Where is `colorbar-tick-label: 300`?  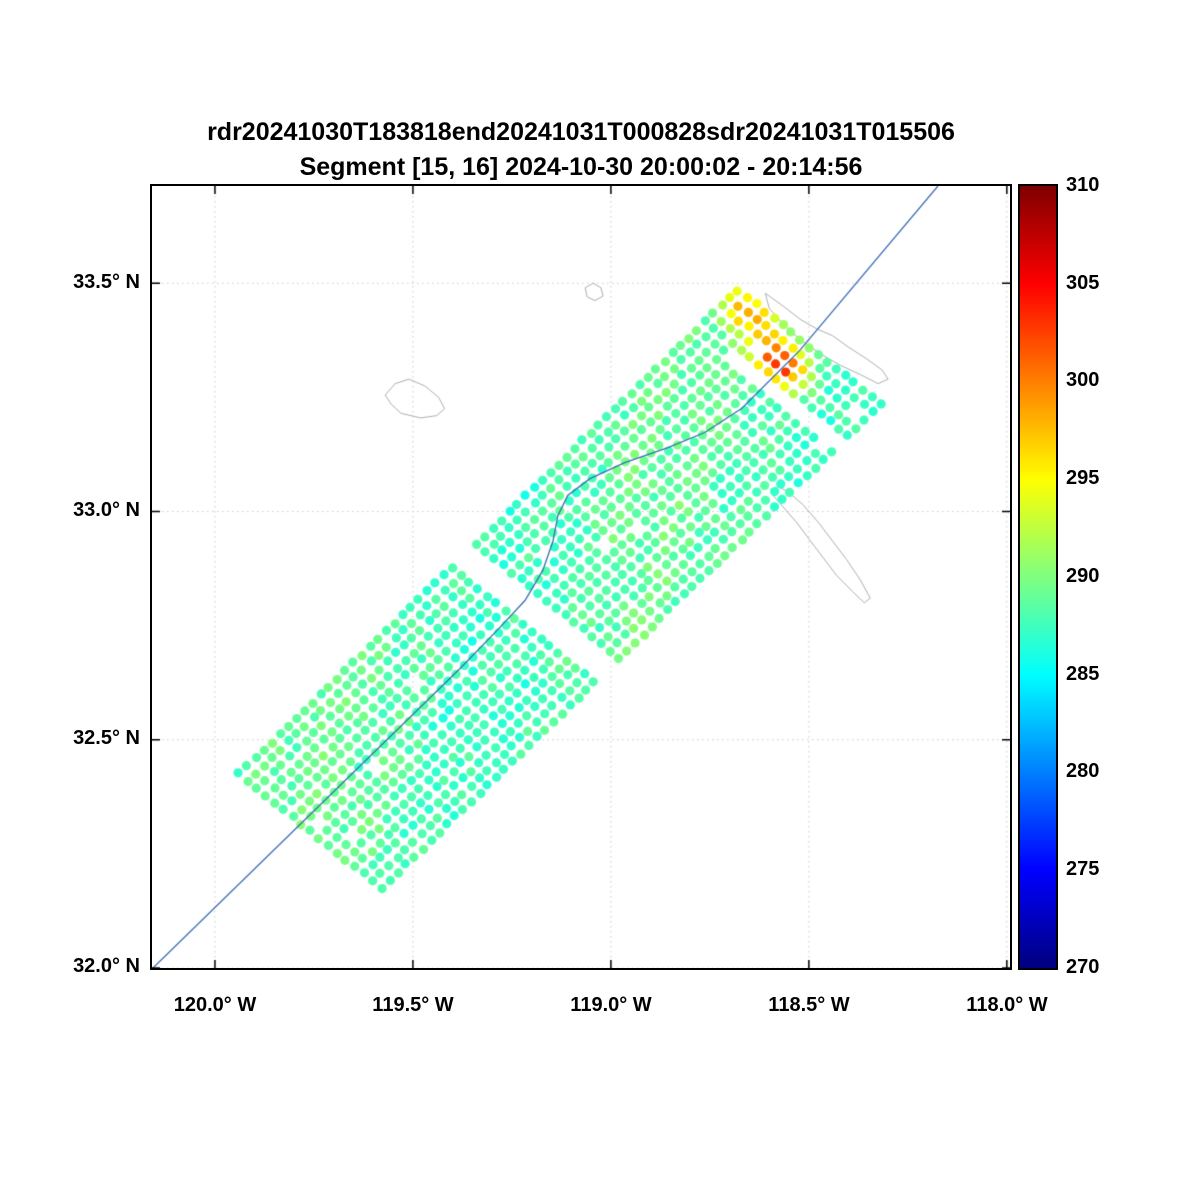 colorbar-tick-label: 300 is located at coordinates (1083, 380).